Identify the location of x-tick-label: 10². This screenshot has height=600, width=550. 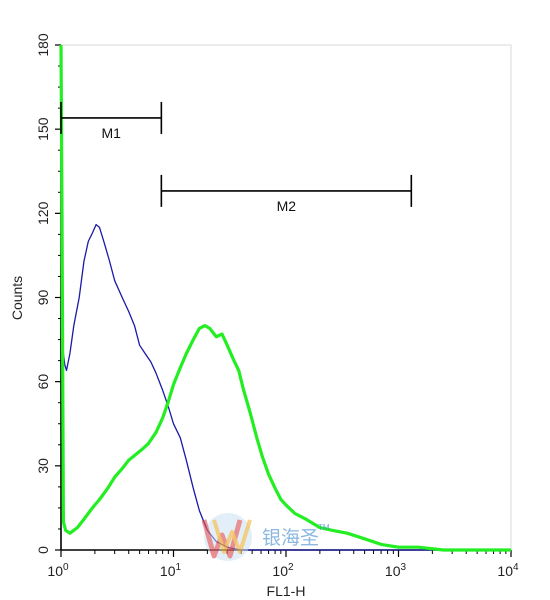
(283, 570).